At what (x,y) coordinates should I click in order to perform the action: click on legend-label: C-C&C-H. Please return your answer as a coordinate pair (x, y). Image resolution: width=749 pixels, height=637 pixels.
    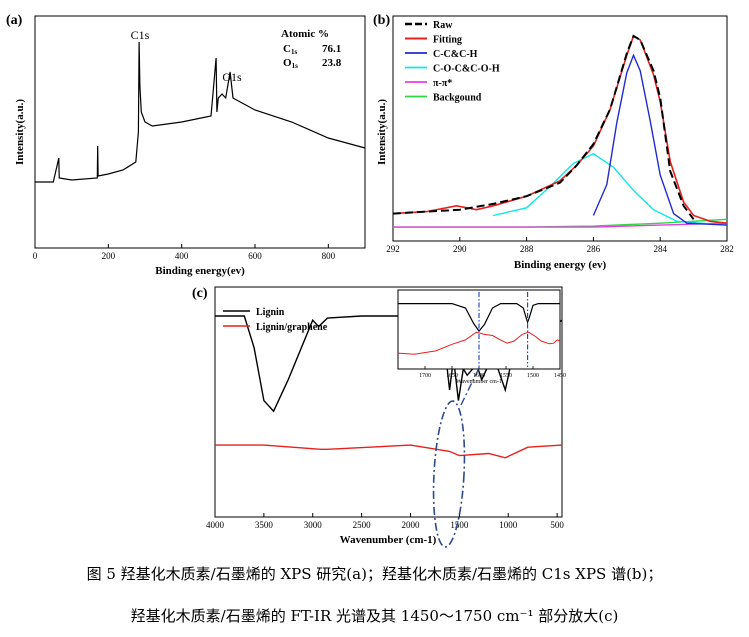
    Looking at the image, I should click on (455, 54).